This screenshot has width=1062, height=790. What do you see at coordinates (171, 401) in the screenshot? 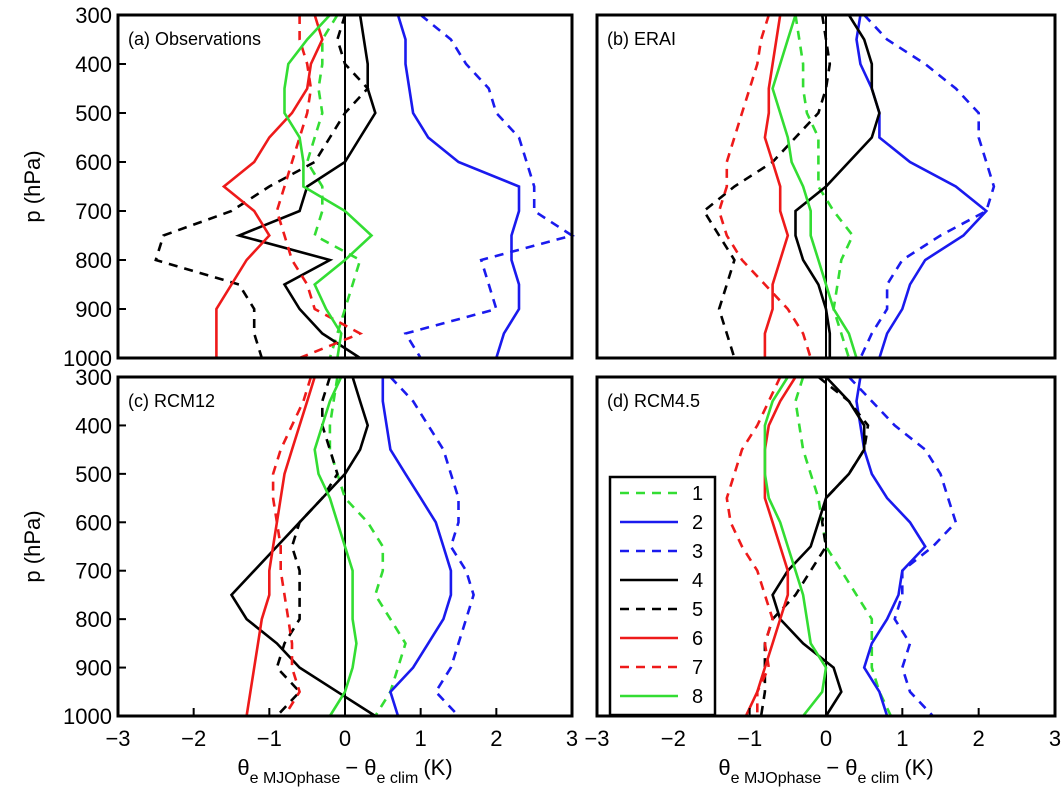
I see `panel-title: (c) RCM12` at bounding box center [171, 401].